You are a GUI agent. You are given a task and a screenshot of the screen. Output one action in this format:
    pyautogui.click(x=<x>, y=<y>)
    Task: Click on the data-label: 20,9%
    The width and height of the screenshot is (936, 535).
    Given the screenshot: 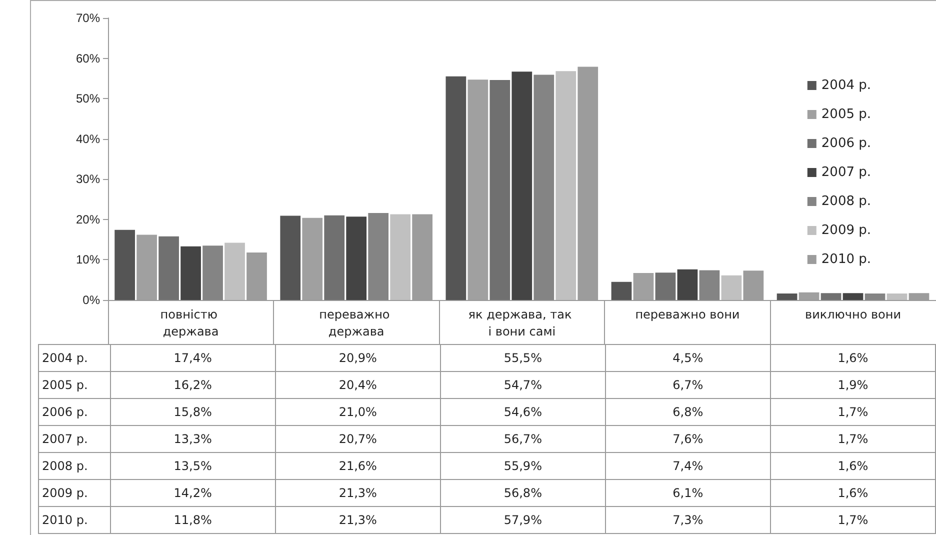 What is the action you would take?
    pyautogui.click(x=357, y=358)
    